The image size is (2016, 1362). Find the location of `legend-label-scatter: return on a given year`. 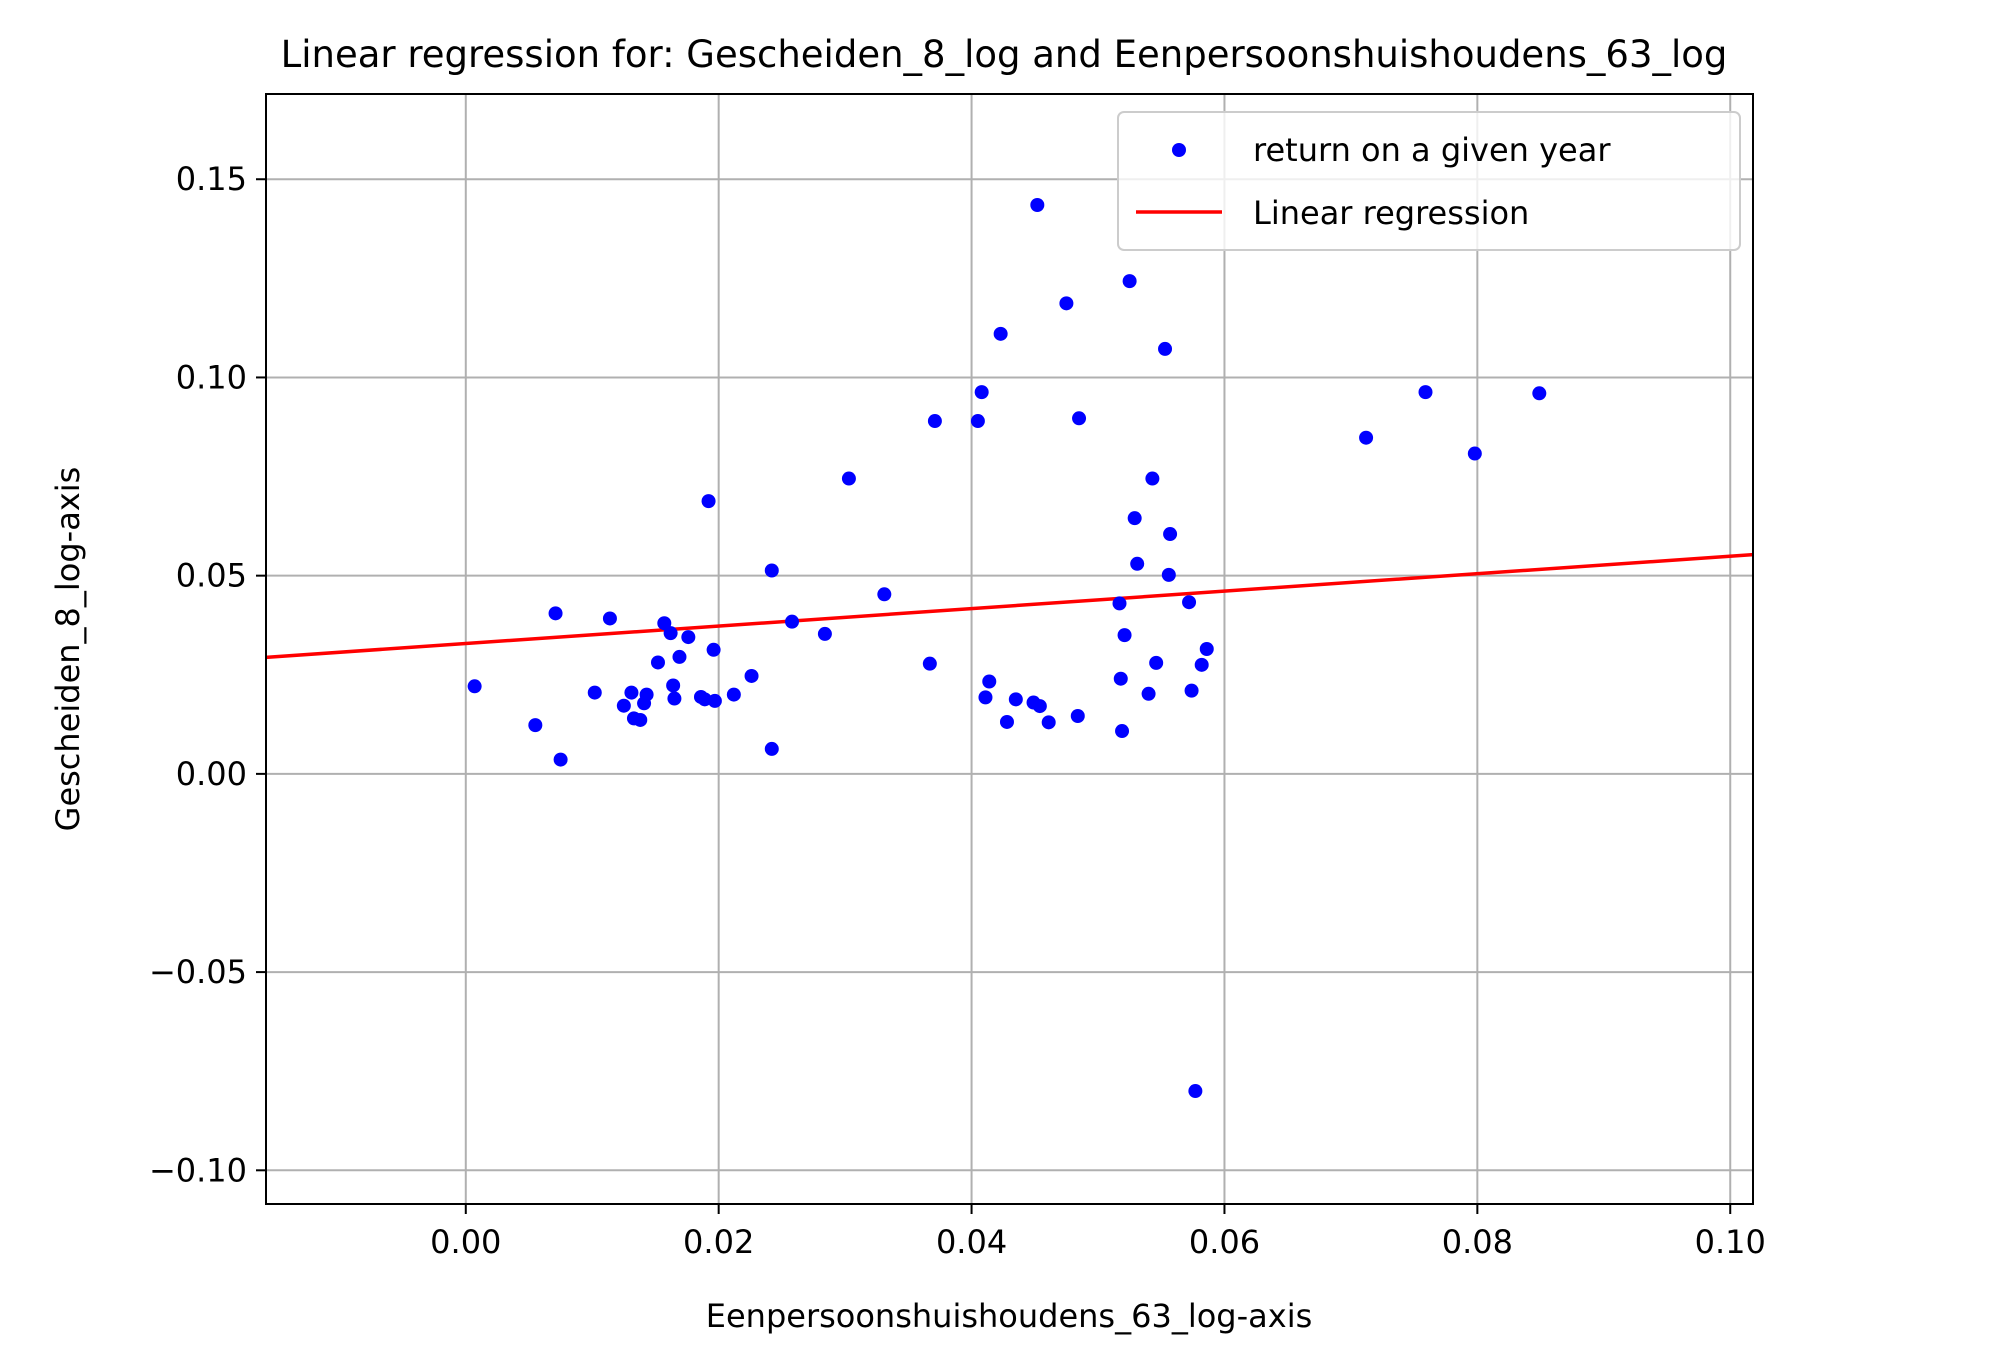

legend-label-scatter: return on a given year is located at coordinates (1432, 150).